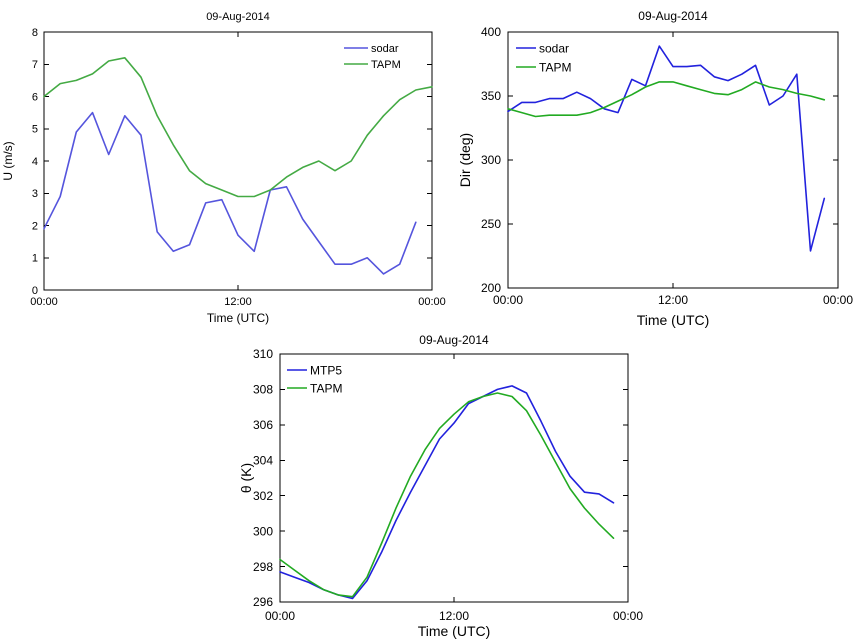 Image resolution: width=868 pixels, height=642 pixels. What do you see at coordinates (555, 68) in the screenshot?
I see `chart-2-legend-label: TAPM` at bounding box center [555, 68].